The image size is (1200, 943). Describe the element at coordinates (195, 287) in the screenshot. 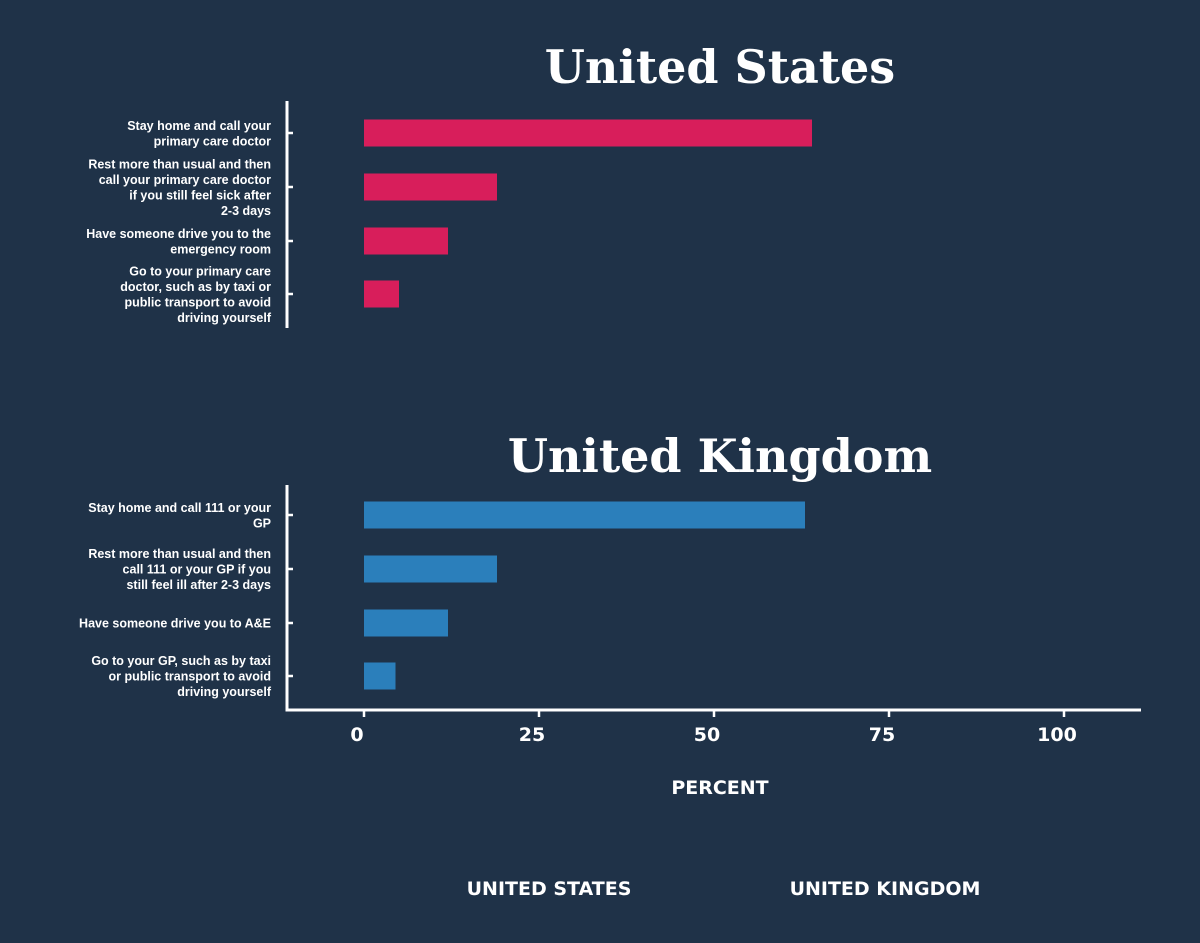

I see `category-label-line: doctor, such as by taxi or` at that location.